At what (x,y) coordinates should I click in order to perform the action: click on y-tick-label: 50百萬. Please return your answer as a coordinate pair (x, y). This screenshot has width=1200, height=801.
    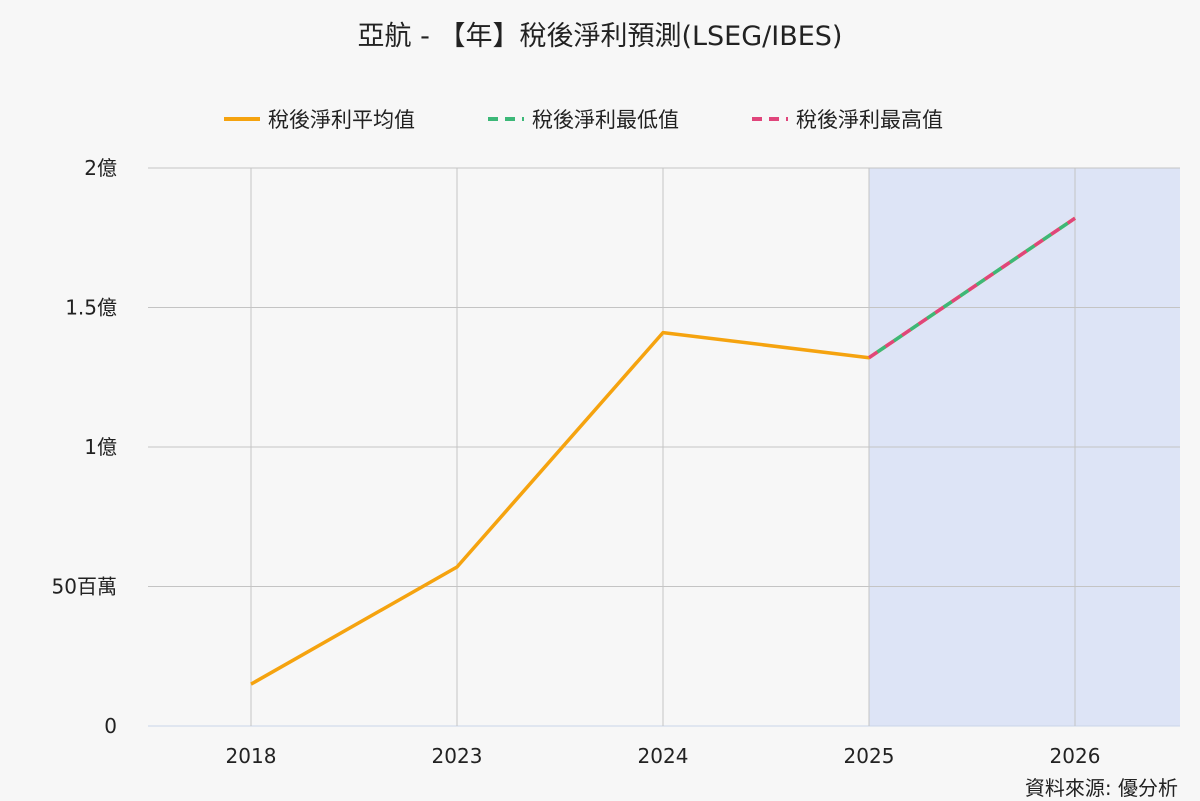
    Looking at the image, I should click on (84, 587).